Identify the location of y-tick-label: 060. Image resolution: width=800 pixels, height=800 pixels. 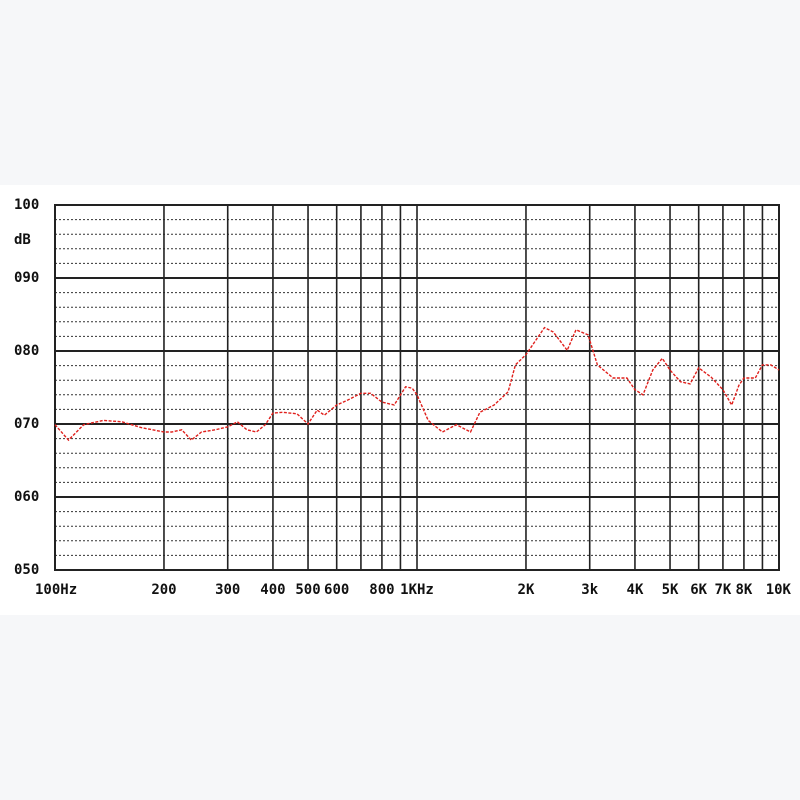
(26, 497).